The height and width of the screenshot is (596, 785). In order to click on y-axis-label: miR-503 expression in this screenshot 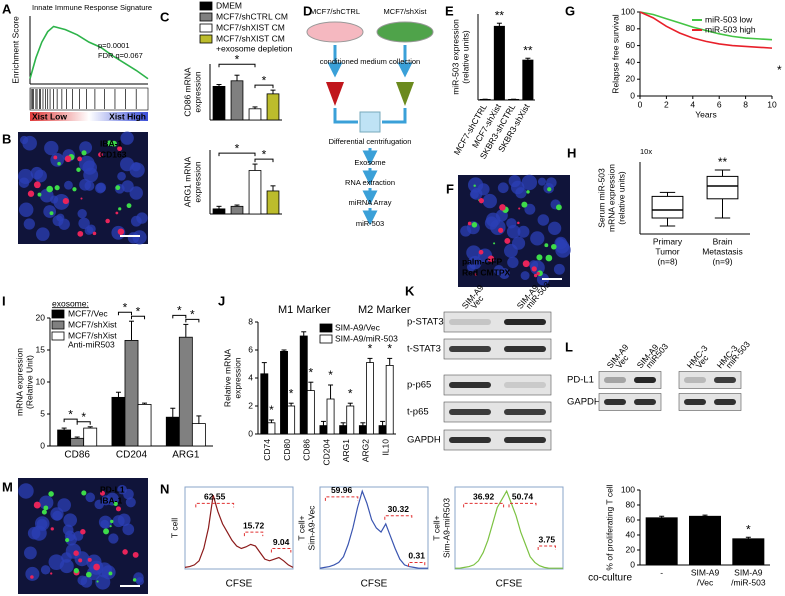, I will do `click(455, 57)`.